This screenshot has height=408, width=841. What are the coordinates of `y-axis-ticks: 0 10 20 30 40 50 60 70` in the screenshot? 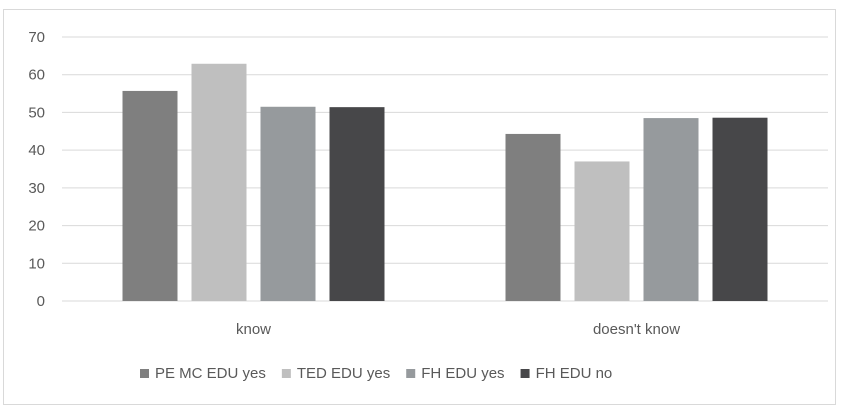 It's located at (36, 169).